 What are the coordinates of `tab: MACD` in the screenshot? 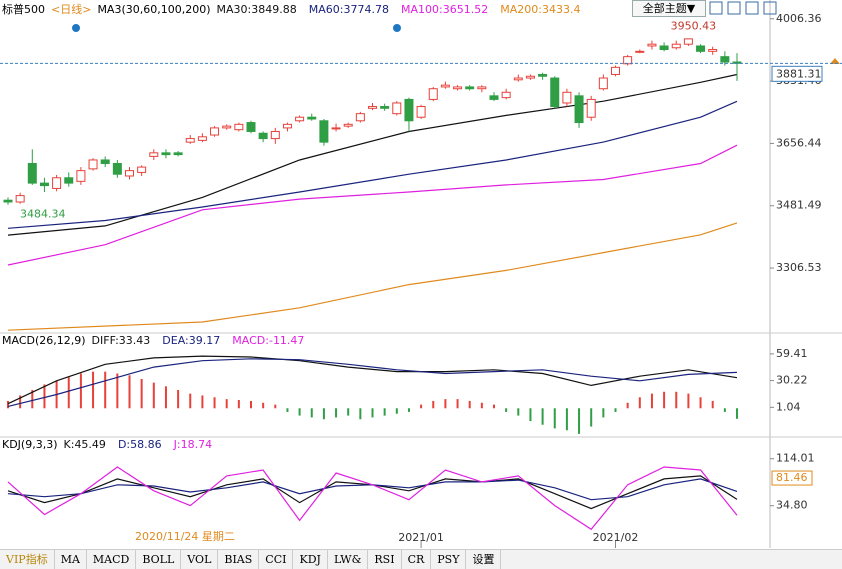 It's located at (112, 559).